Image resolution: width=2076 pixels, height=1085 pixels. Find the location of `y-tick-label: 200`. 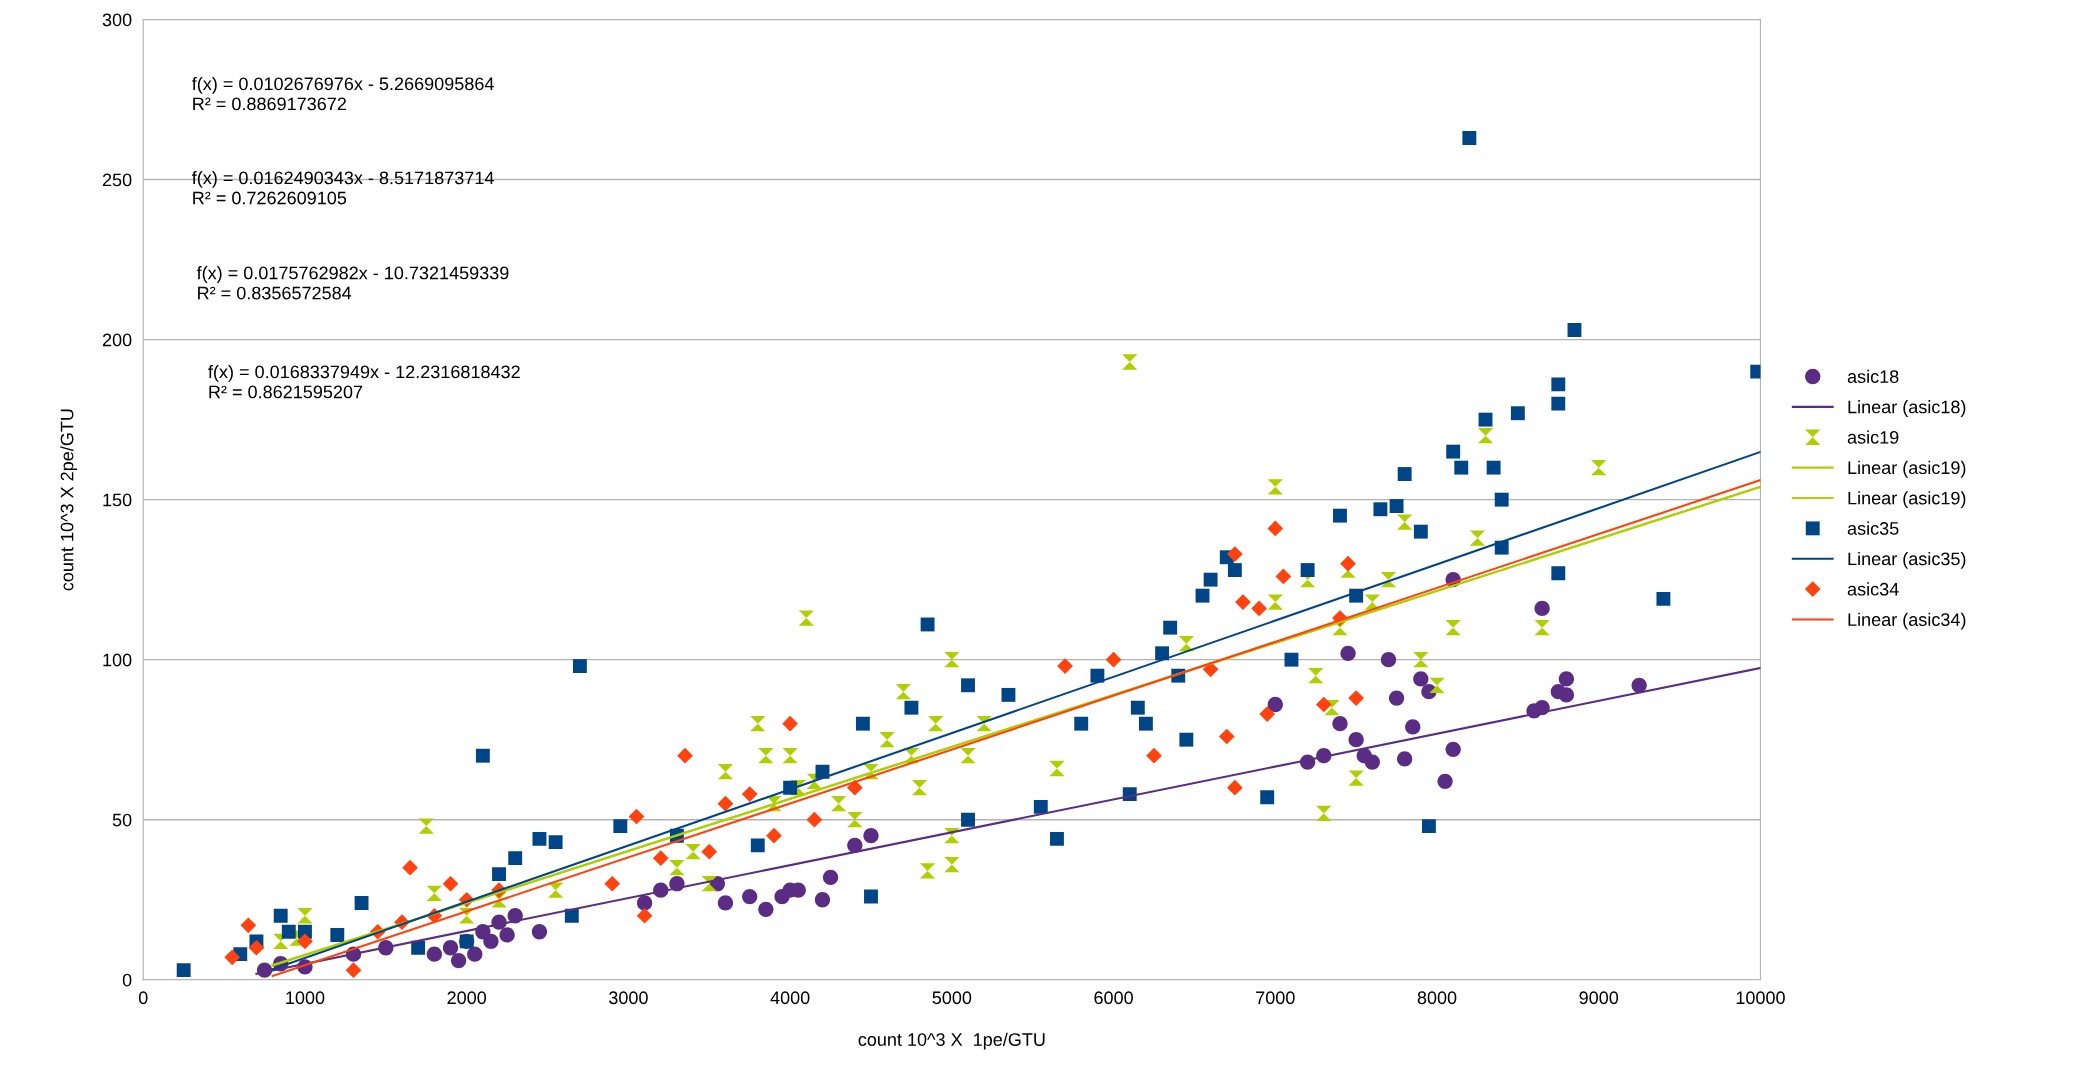

y-tick-label: 200 is located at coordinates (117, 340).